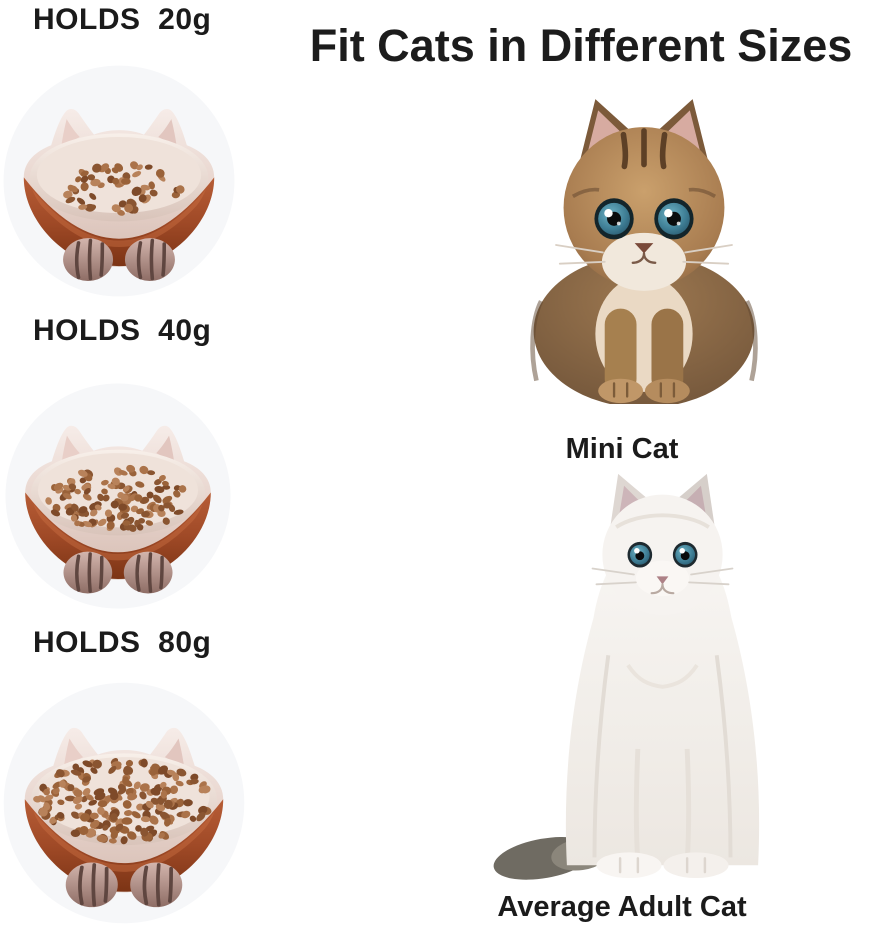  What do you see at coordinates (124, 803) in the screenshot?
I see `cat-bowl-80g-illustration` at bounding box center [124, 803].